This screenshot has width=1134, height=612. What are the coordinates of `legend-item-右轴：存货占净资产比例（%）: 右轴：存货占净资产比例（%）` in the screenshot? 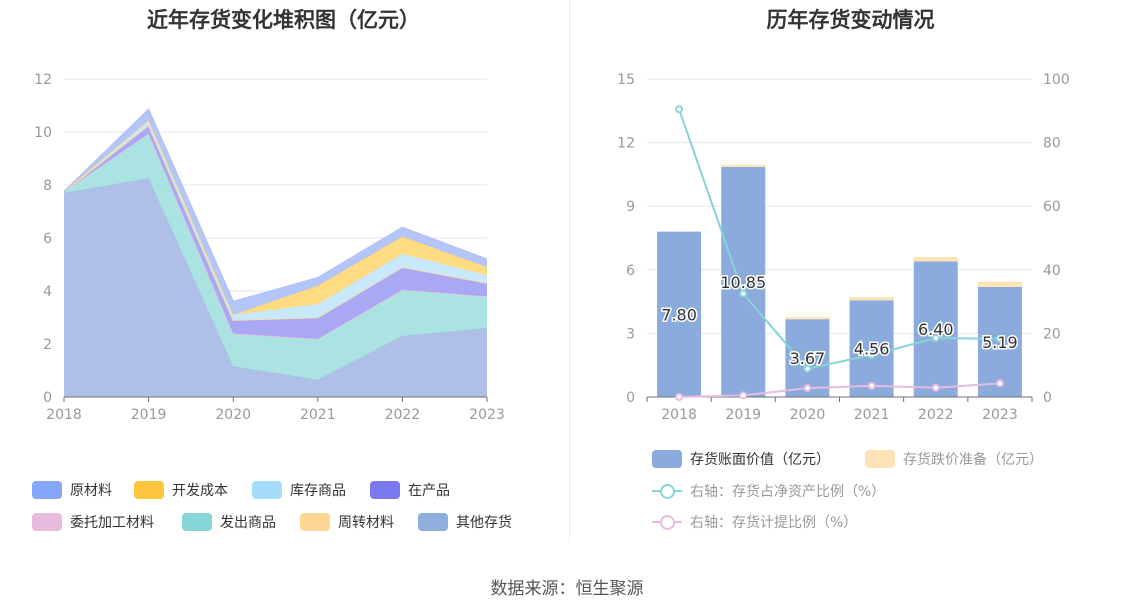 It's located at (768, 491).